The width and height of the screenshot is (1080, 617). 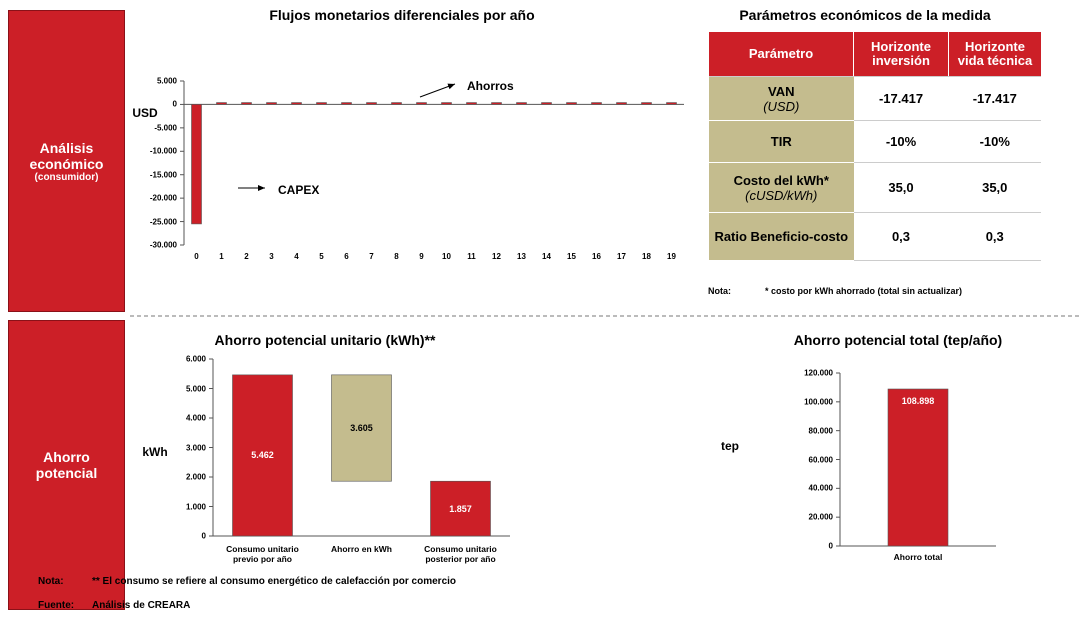 I want to click on x-tick-label: 10, so click(x=446, y=256).